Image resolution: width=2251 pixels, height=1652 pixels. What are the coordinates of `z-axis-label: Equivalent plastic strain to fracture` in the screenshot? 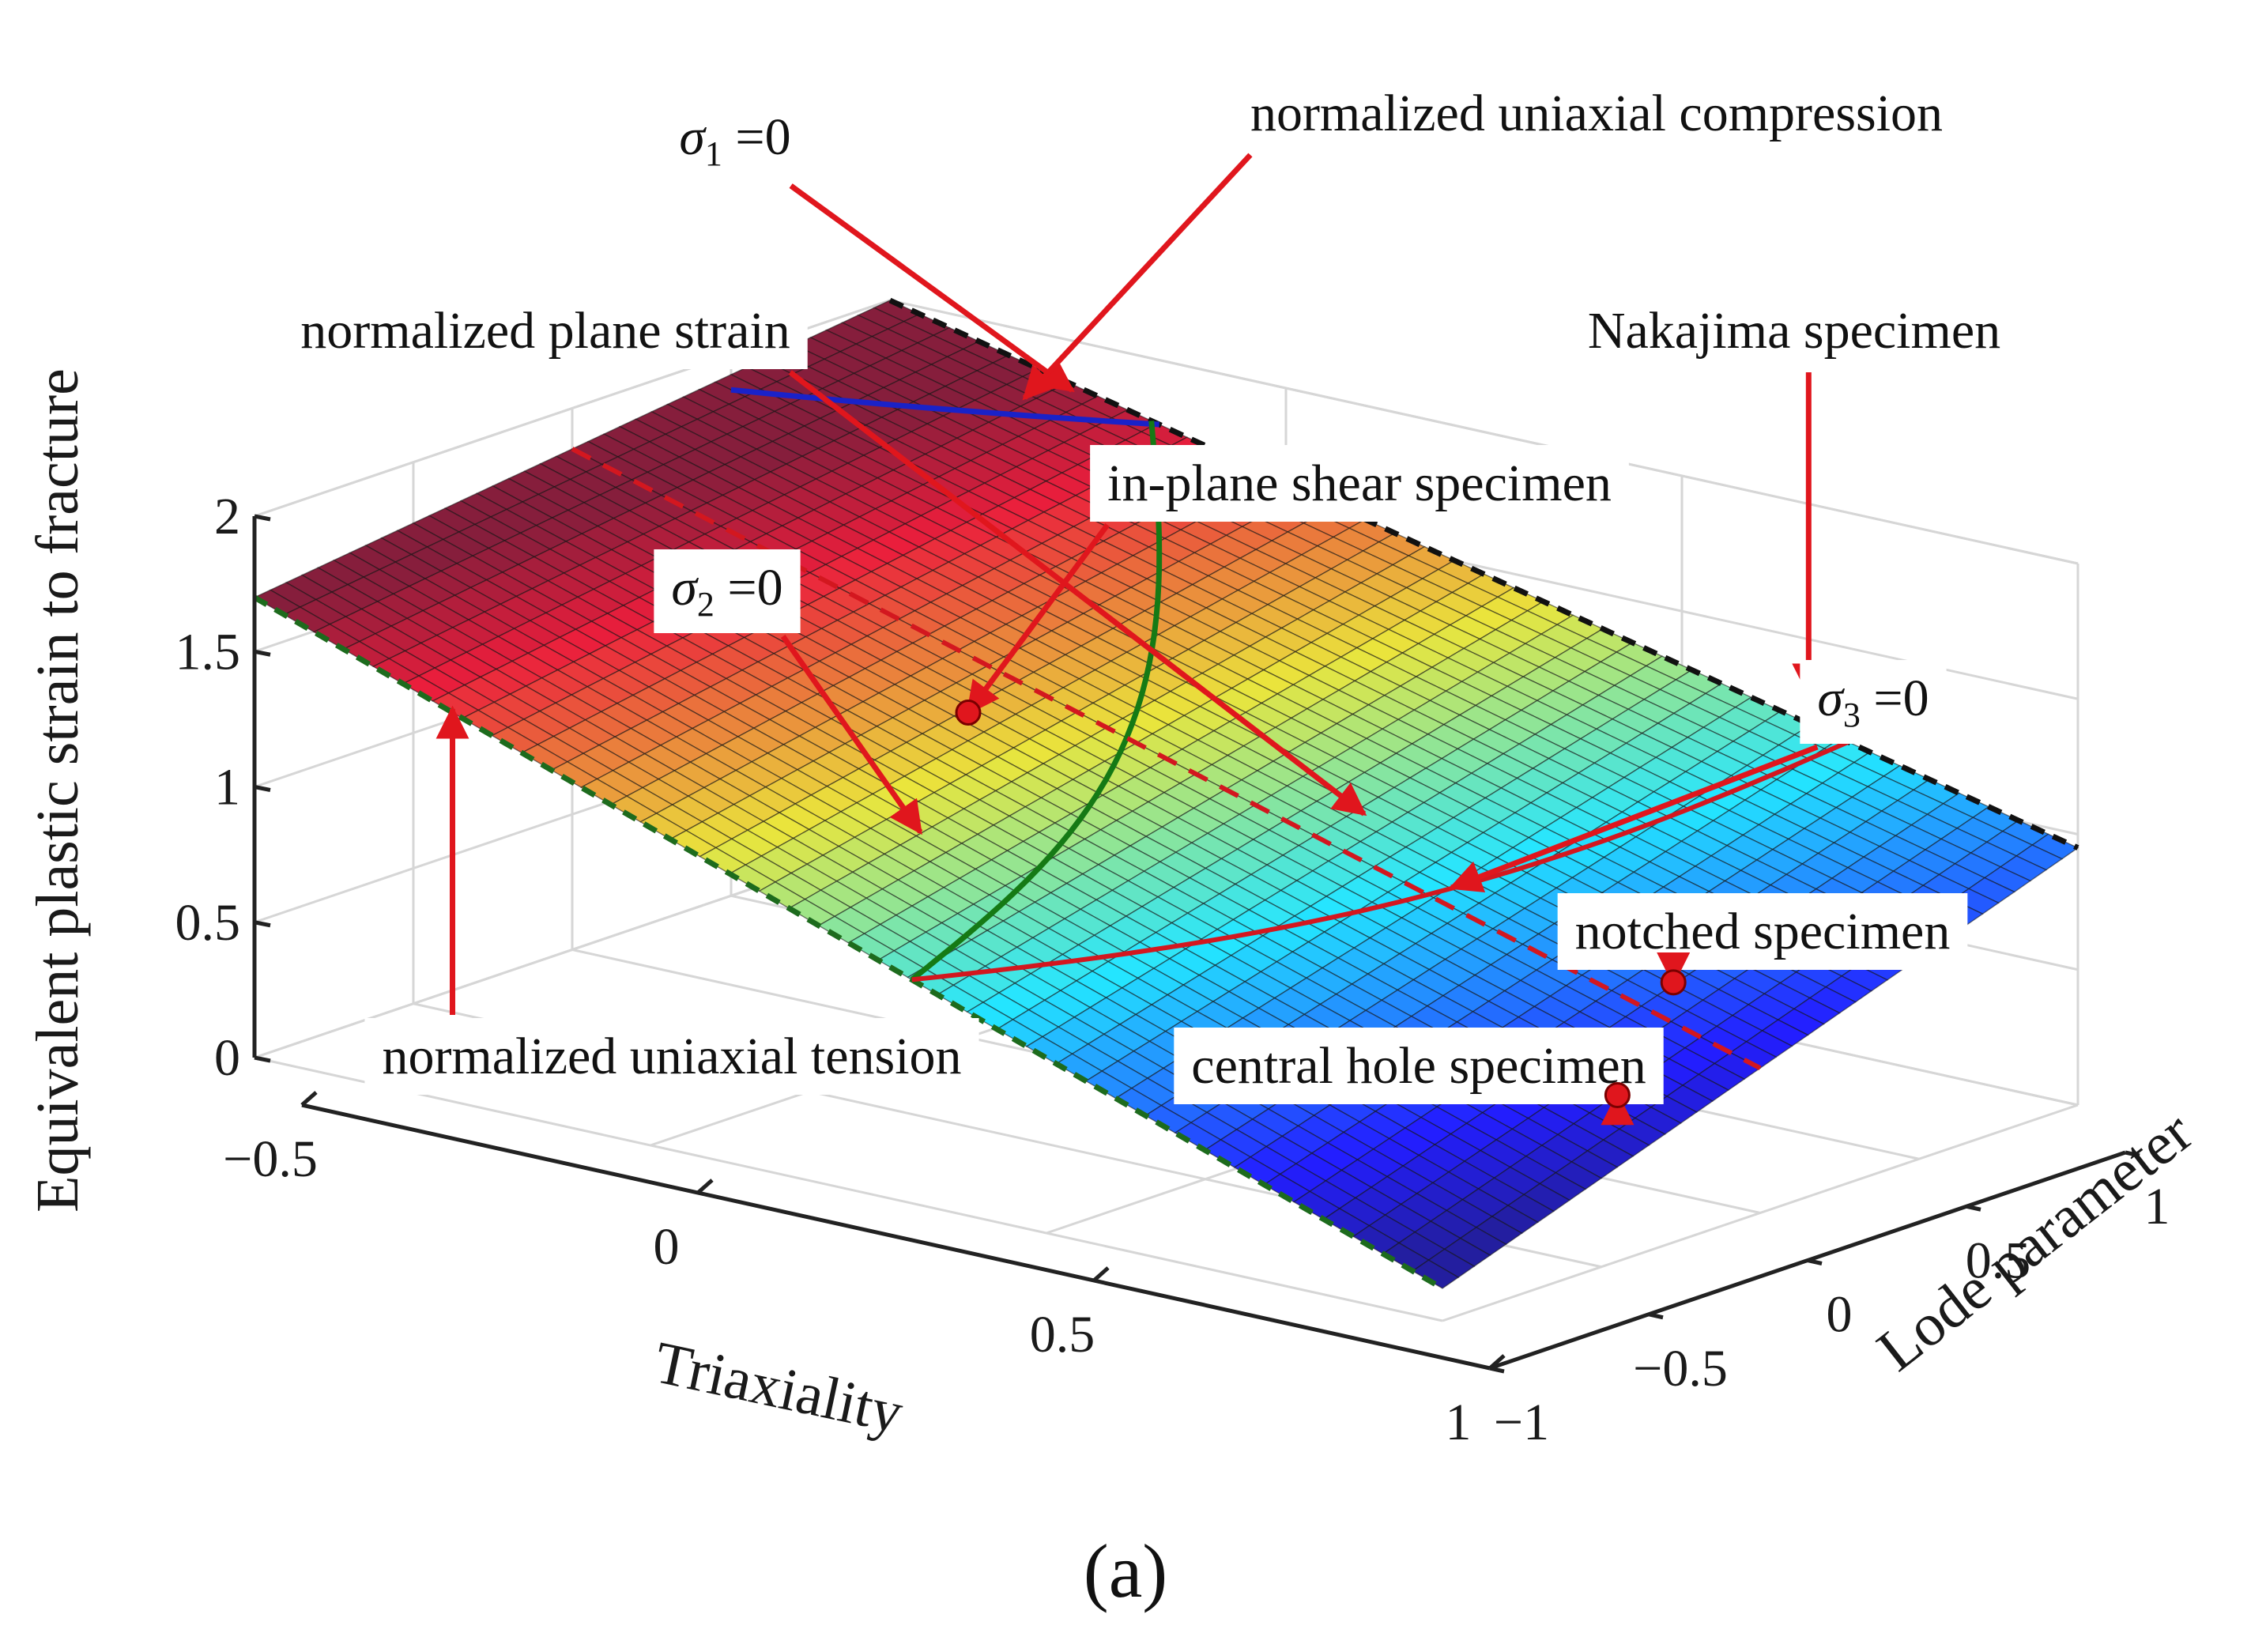 It's located at (58, 790).